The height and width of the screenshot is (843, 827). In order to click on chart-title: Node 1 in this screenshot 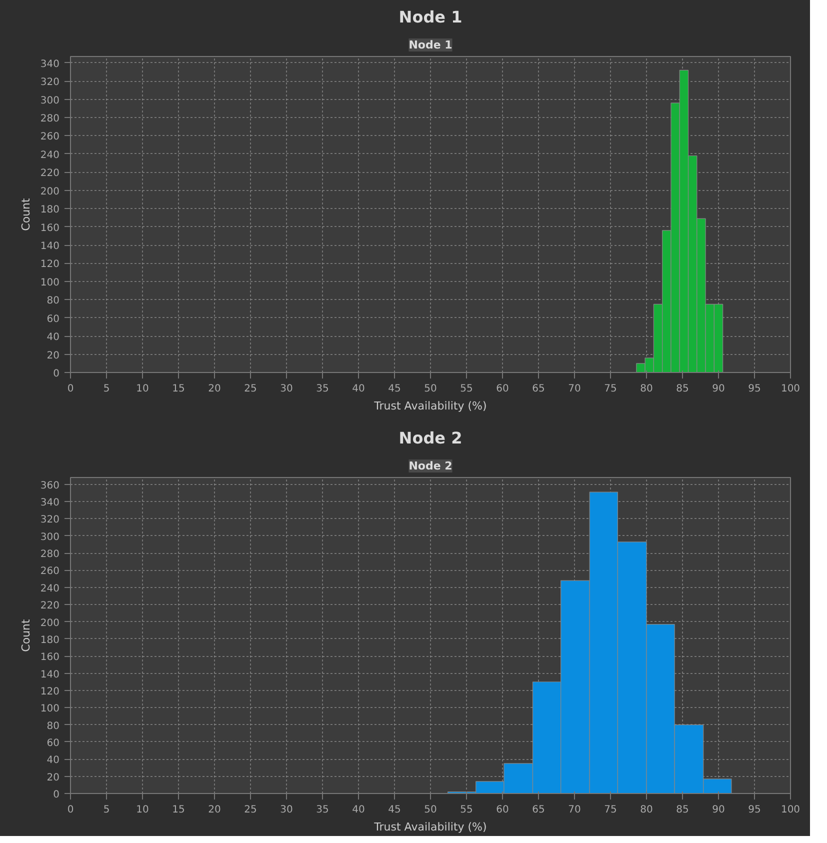, I will do `click(430, 17)`.